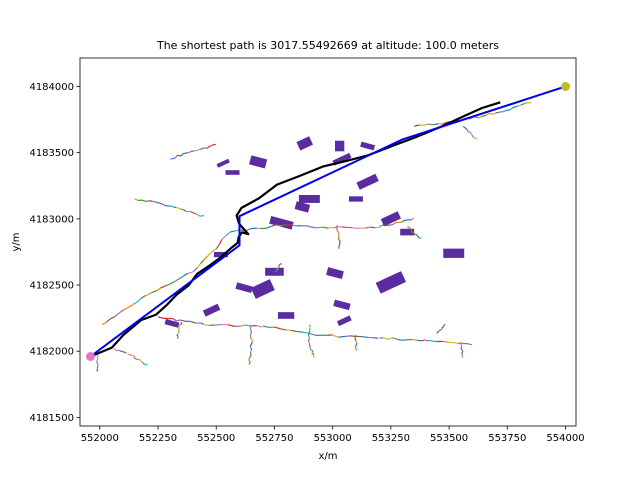 This screenshot has width=640, height=480. What do you see at coordinates (51, 352) in the screenshot?
I see `y-tick-label: 4182000` at bounding box center [51, 352].